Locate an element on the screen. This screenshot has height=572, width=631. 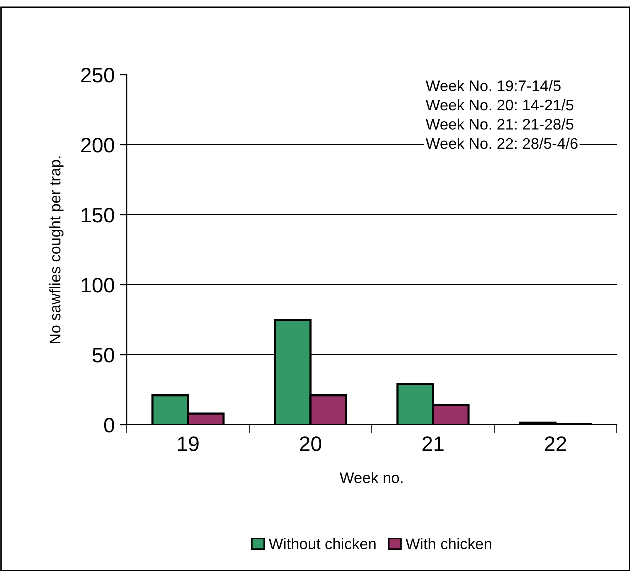
x-tick-label: 20 is located at coordinates (311, 444).